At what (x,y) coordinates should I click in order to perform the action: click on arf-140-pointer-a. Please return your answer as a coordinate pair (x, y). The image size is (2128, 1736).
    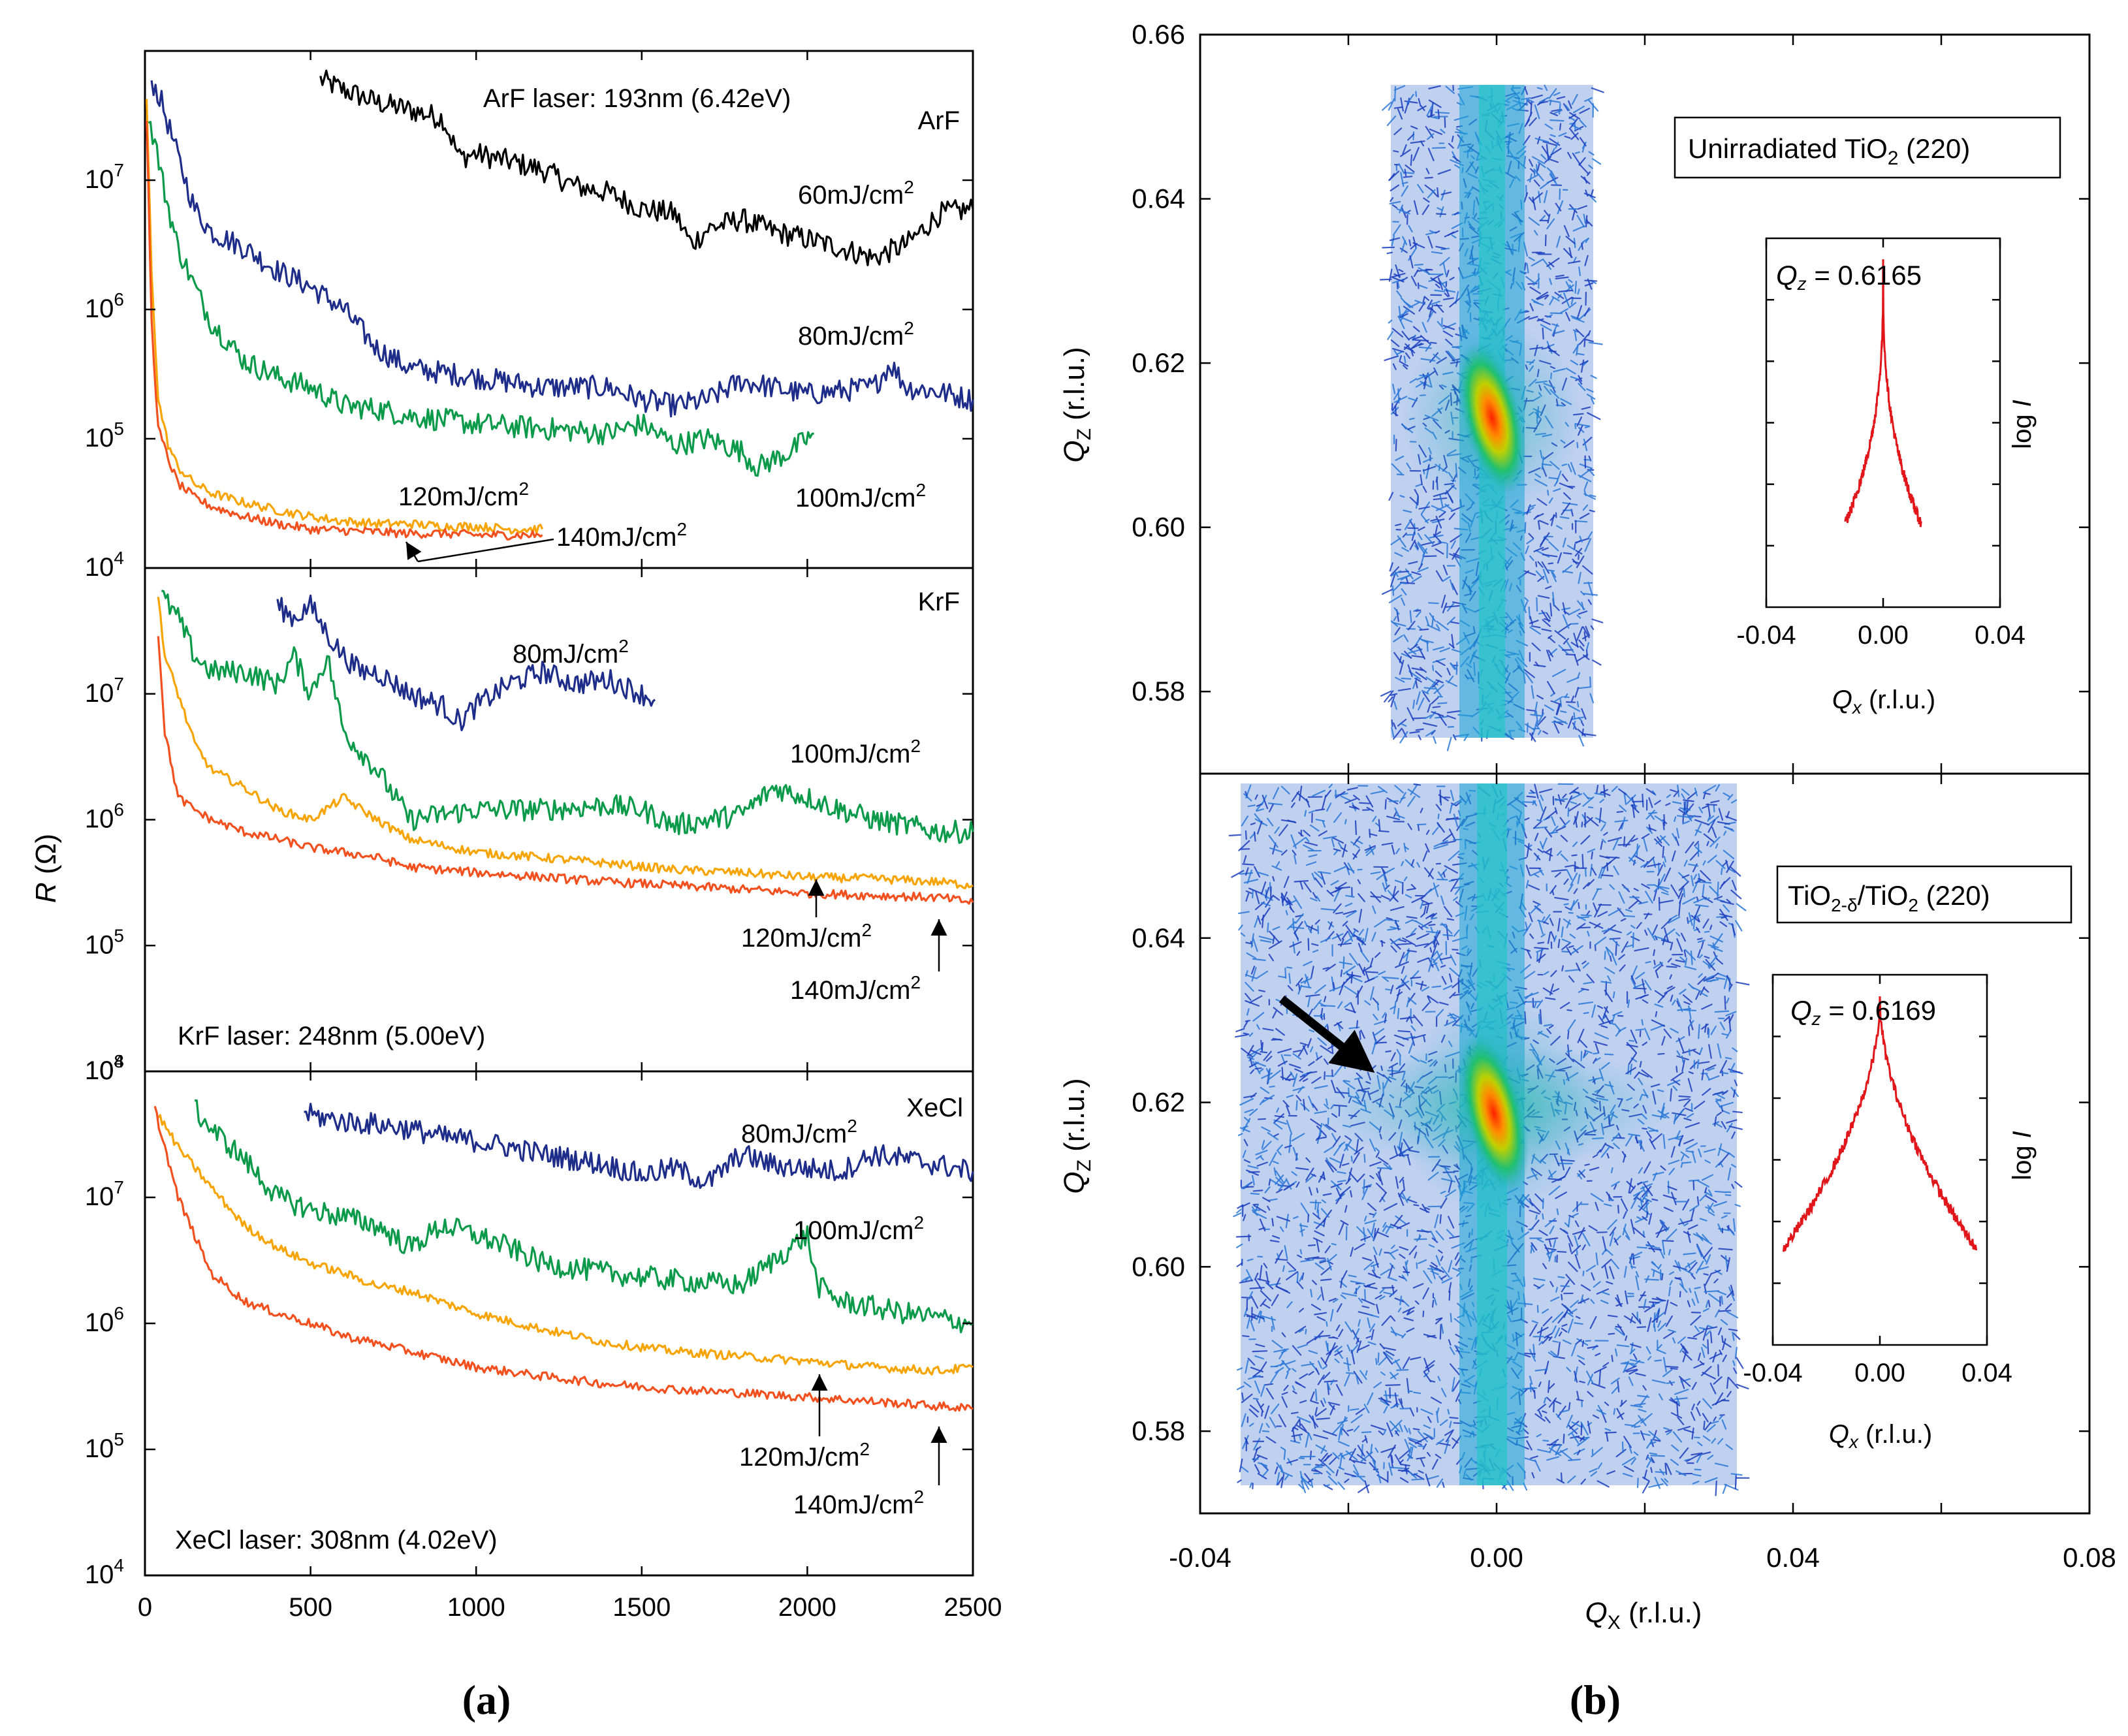
    Looking at the image, I should click on (485, 550).